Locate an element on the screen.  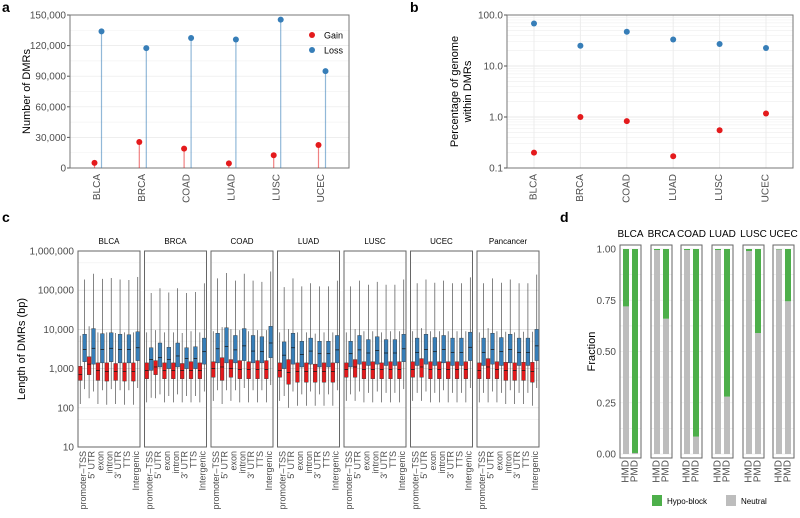
x-tick-label: 5' UTR is located at coordinates (291, 465).